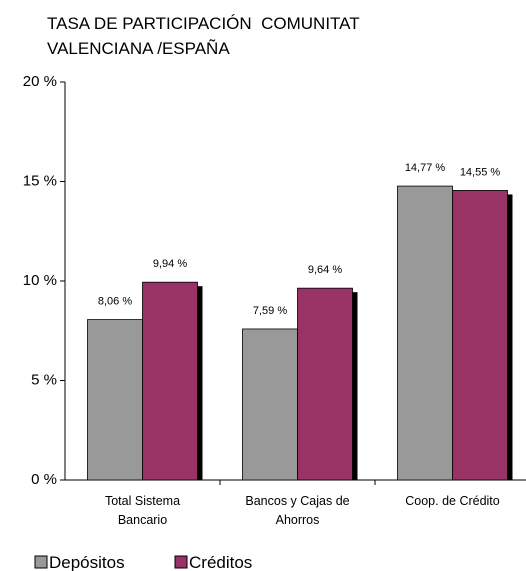 This screenshot has width=526, height=571. Describe the element at coordinates (270, 311) in the screenshot. I see `value-label: 7,59 %` at that location.